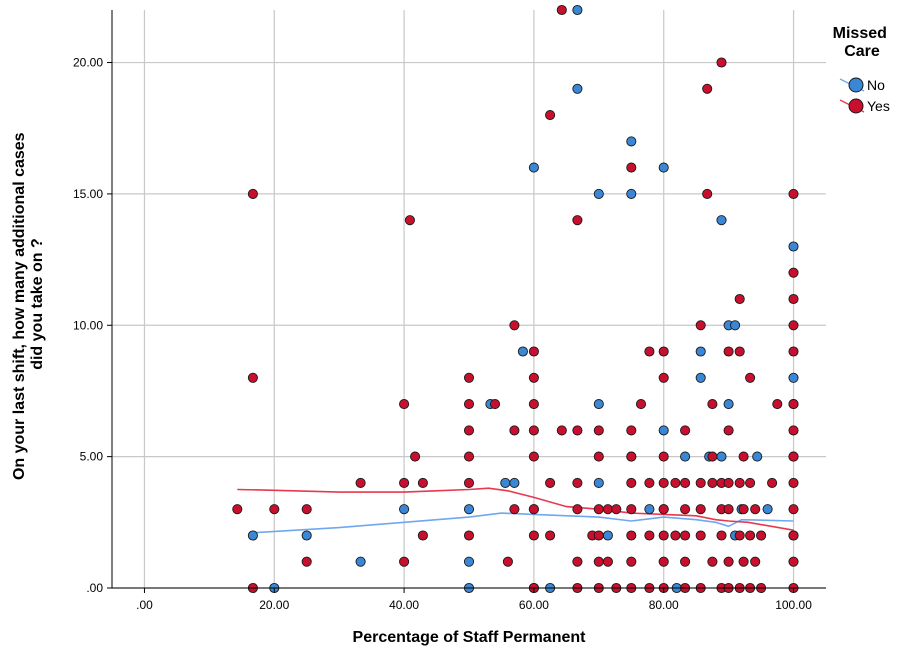 The width and height of the screenshot is (911, 653). I want to click on legend-title-line-1: Missed, so click(860, 33).